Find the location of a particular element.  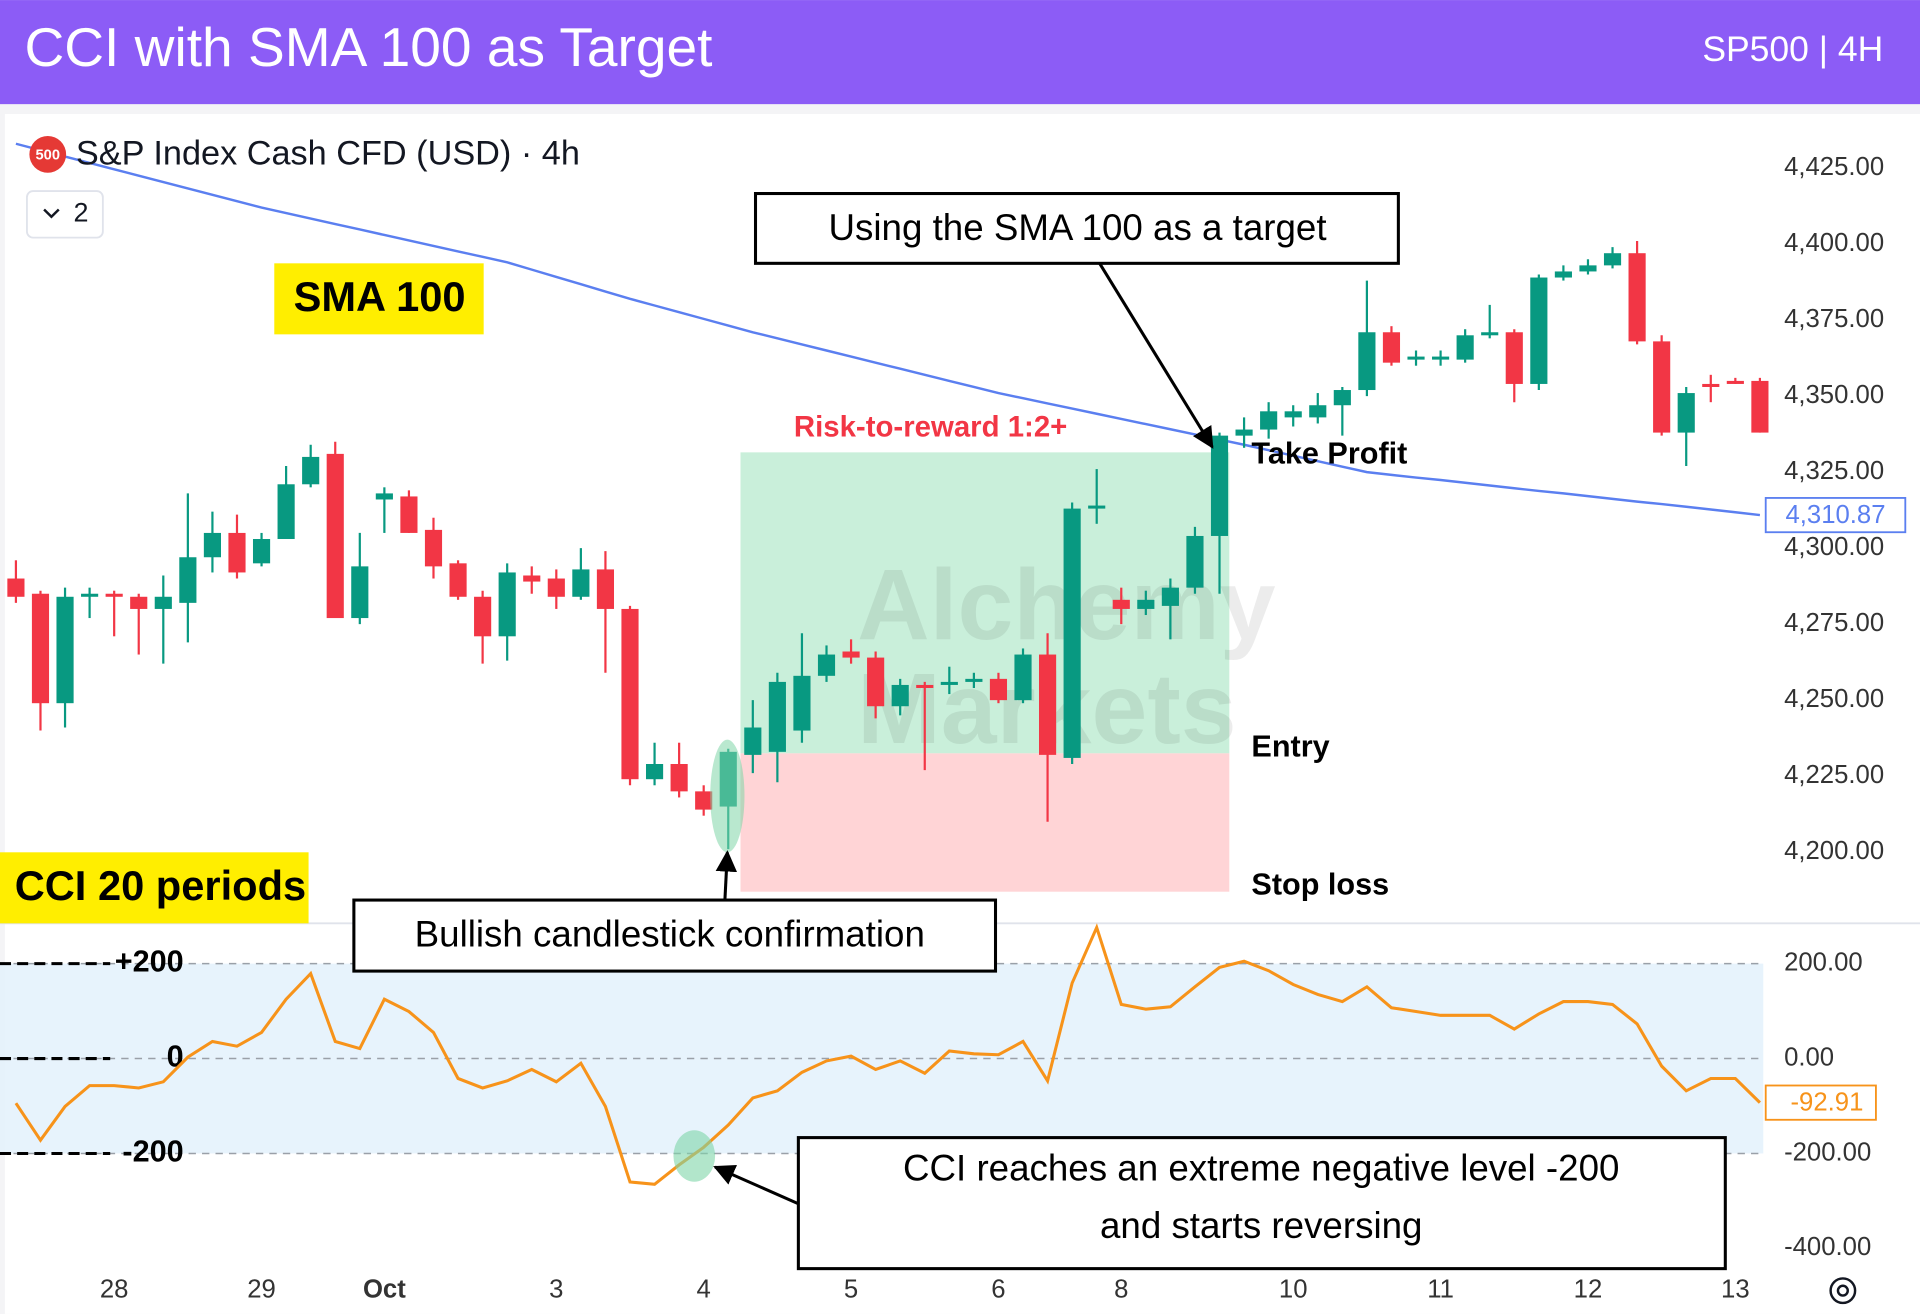

y-tick-label: -200.00 is located at coordinates (1827, 1152).